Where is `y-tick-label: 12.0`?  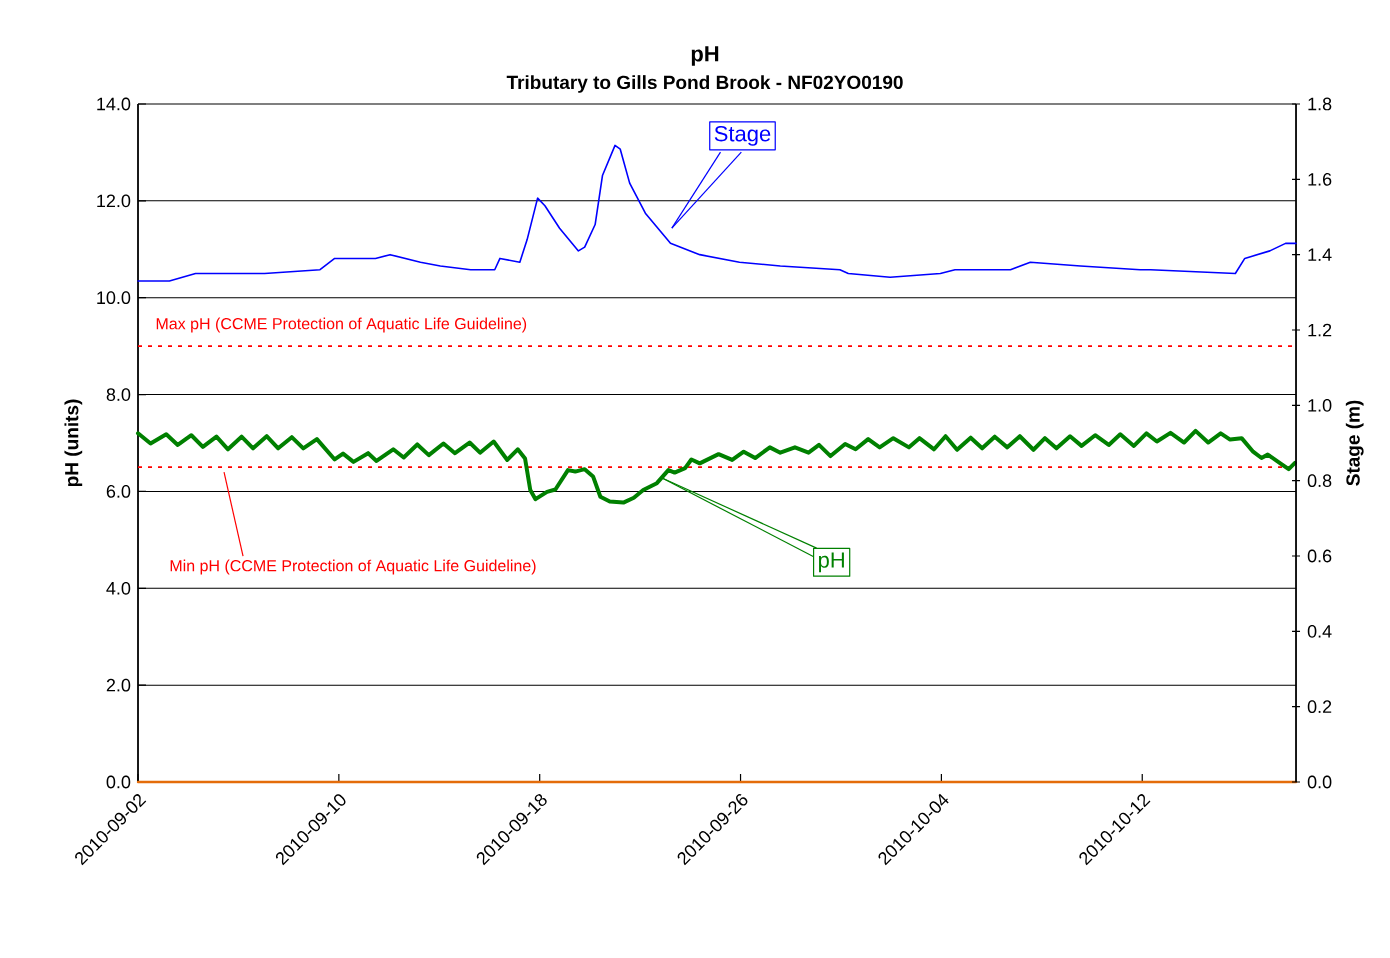 y-tick-label: 12.0 is located at coordinates (114, 201).